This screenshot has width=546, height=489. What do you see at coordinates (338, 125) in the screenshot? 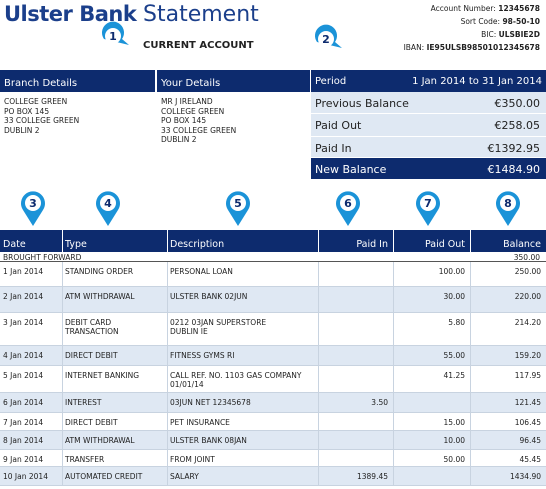
I see `summary-label: Paid Out` at bounding box center [338, 125].